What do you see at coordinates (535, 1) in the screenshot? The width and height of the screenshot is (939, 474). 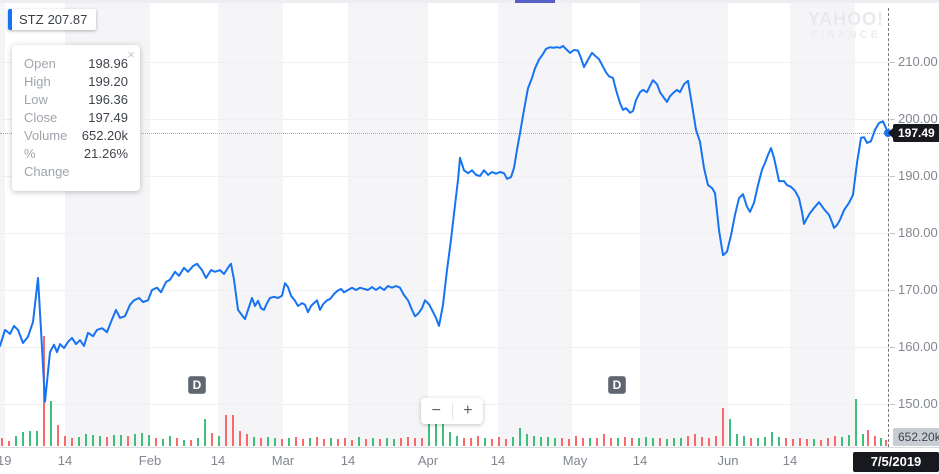 I see `range-scrollbar-thumb` at bounding box center [535, 1].